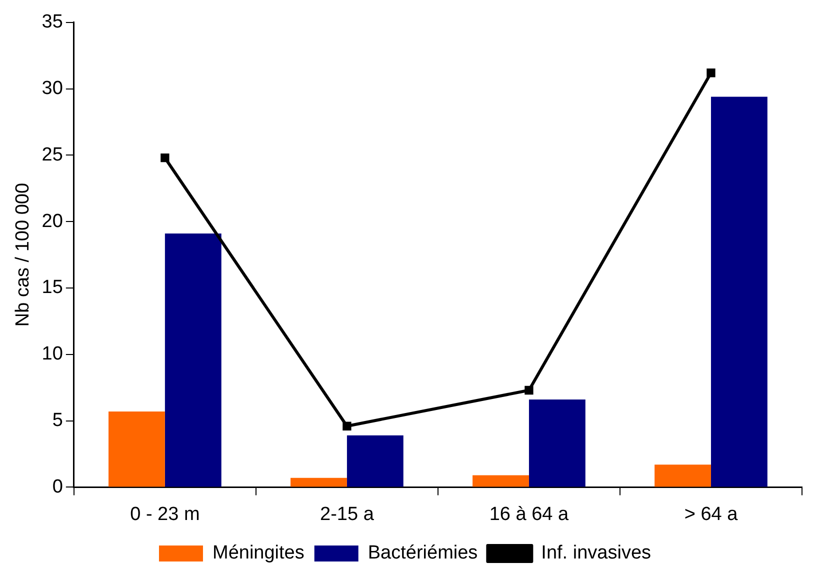  What do you see at coordinates (596, 553) in the screenshot?
I see `legend-label: Inf. invasives` at bounding box center [596, 553].